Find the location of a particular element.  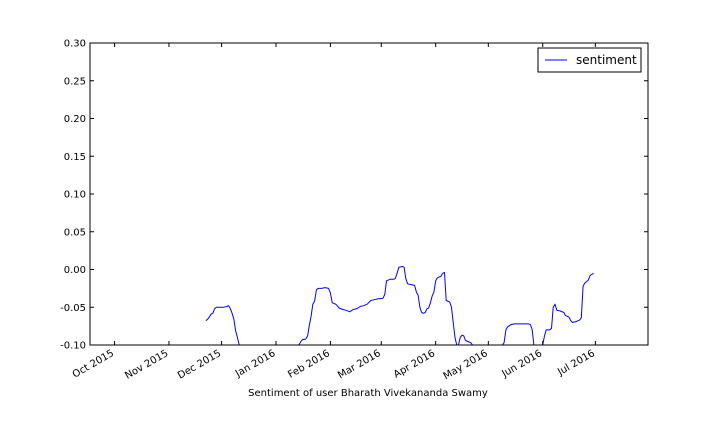

y-tick-label: 0.30 is located at coordinates (75, 44).